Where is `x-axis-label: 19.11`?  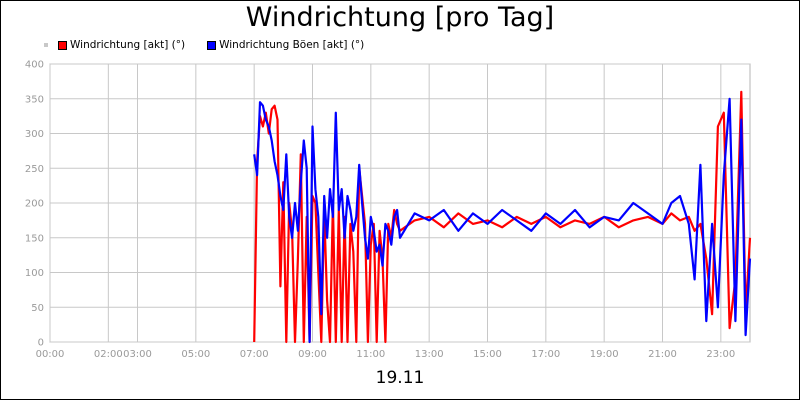 x-axis-label: 19.11 is located at coordinates (400, 378).